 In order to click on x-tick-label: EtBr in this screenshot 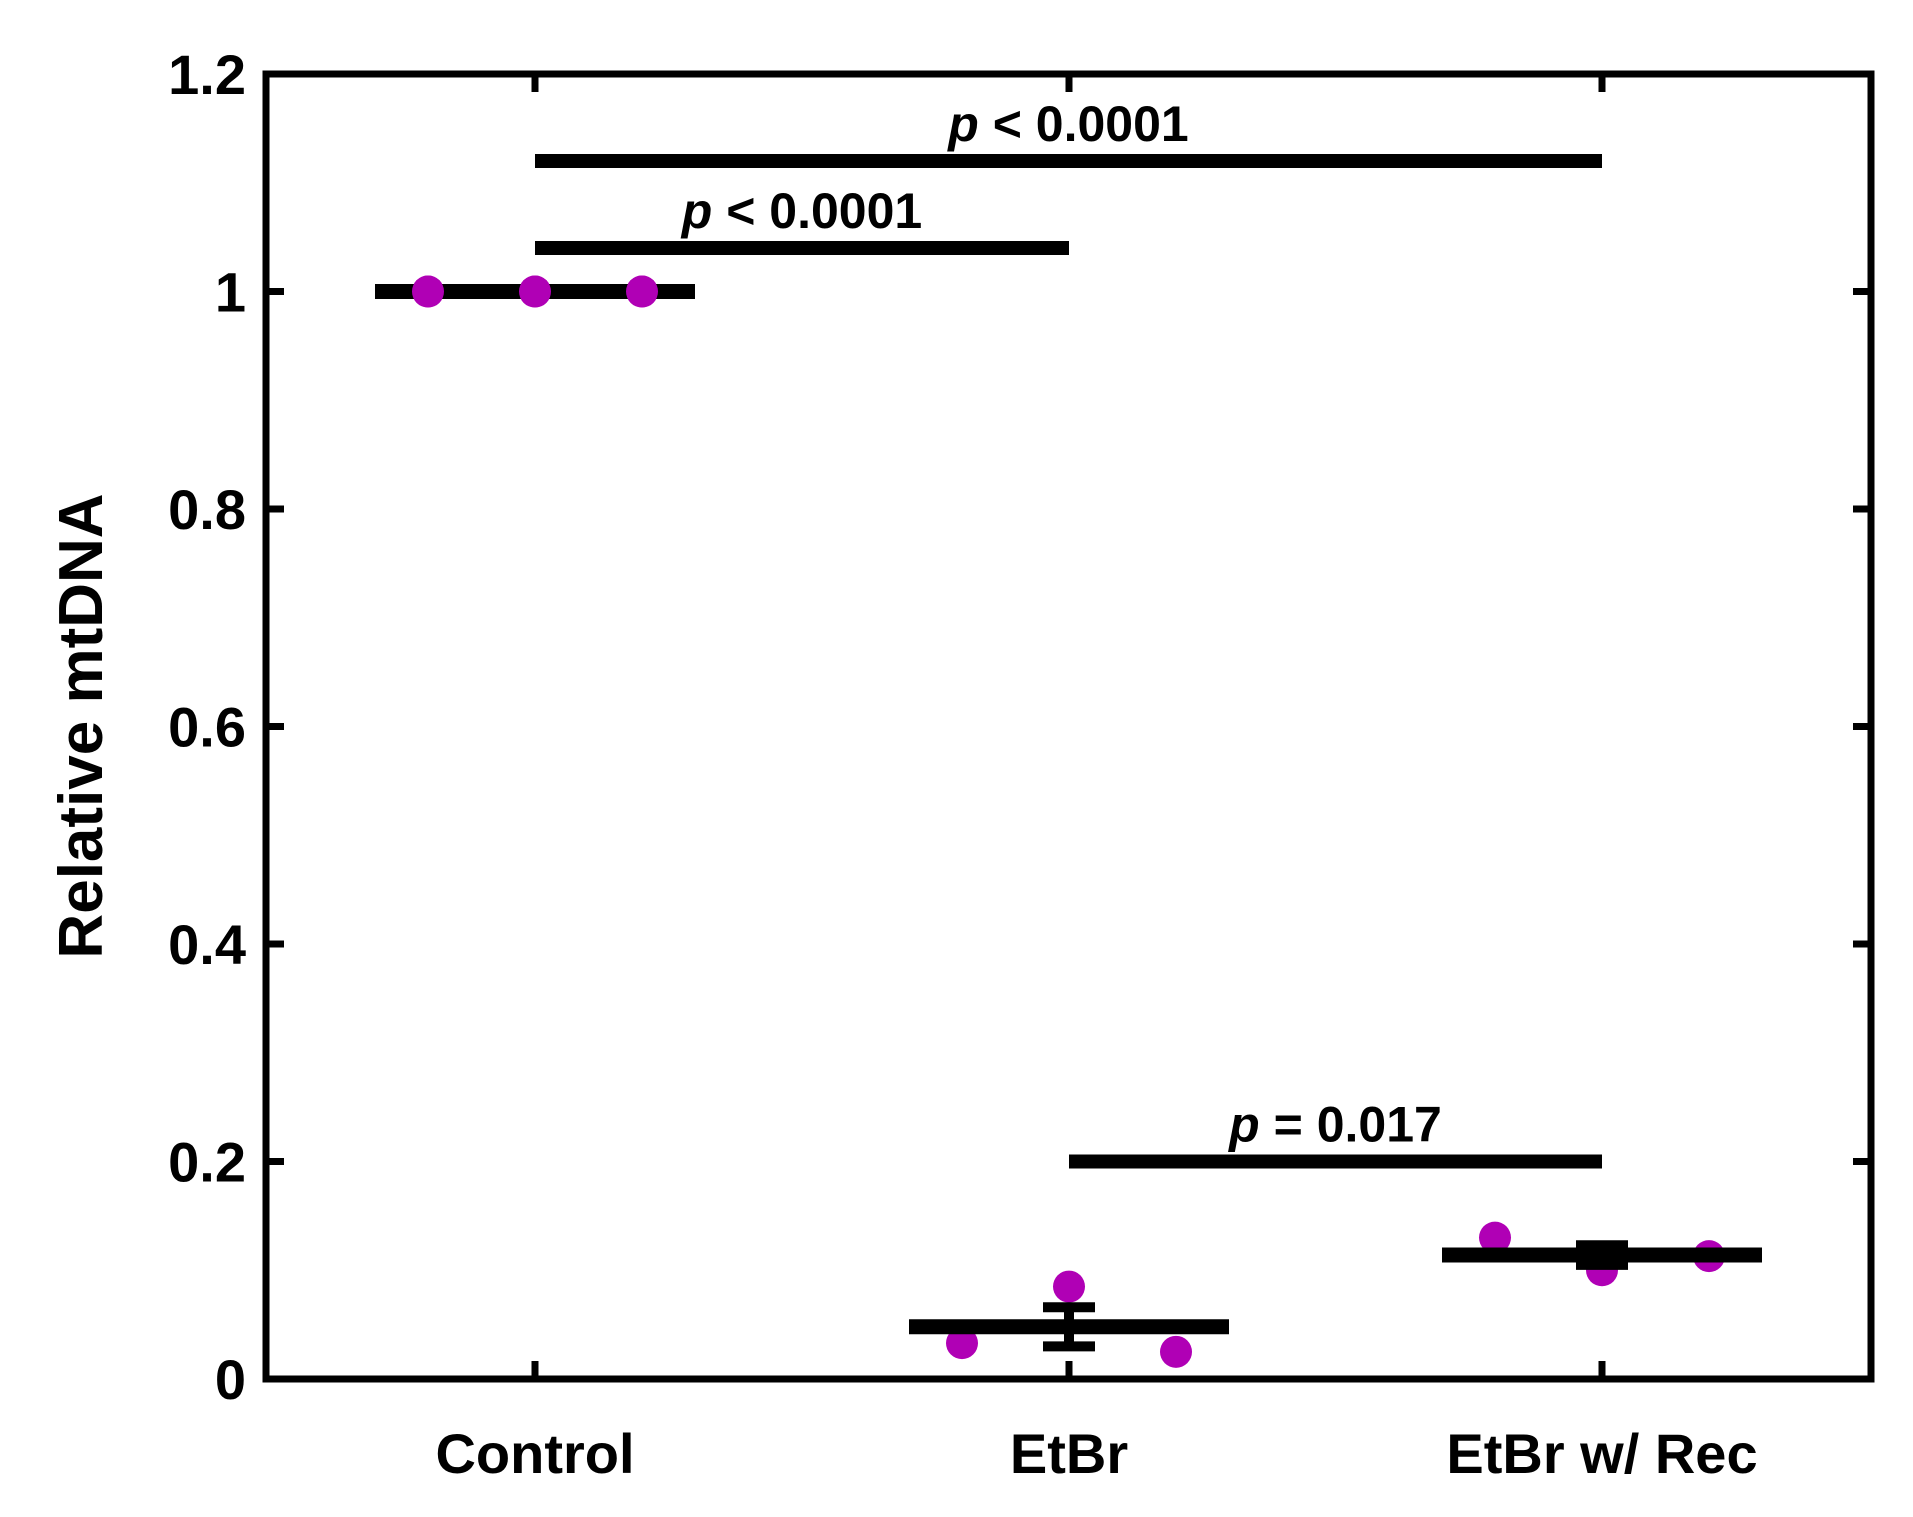, I will do `click(1069, 1453)`.